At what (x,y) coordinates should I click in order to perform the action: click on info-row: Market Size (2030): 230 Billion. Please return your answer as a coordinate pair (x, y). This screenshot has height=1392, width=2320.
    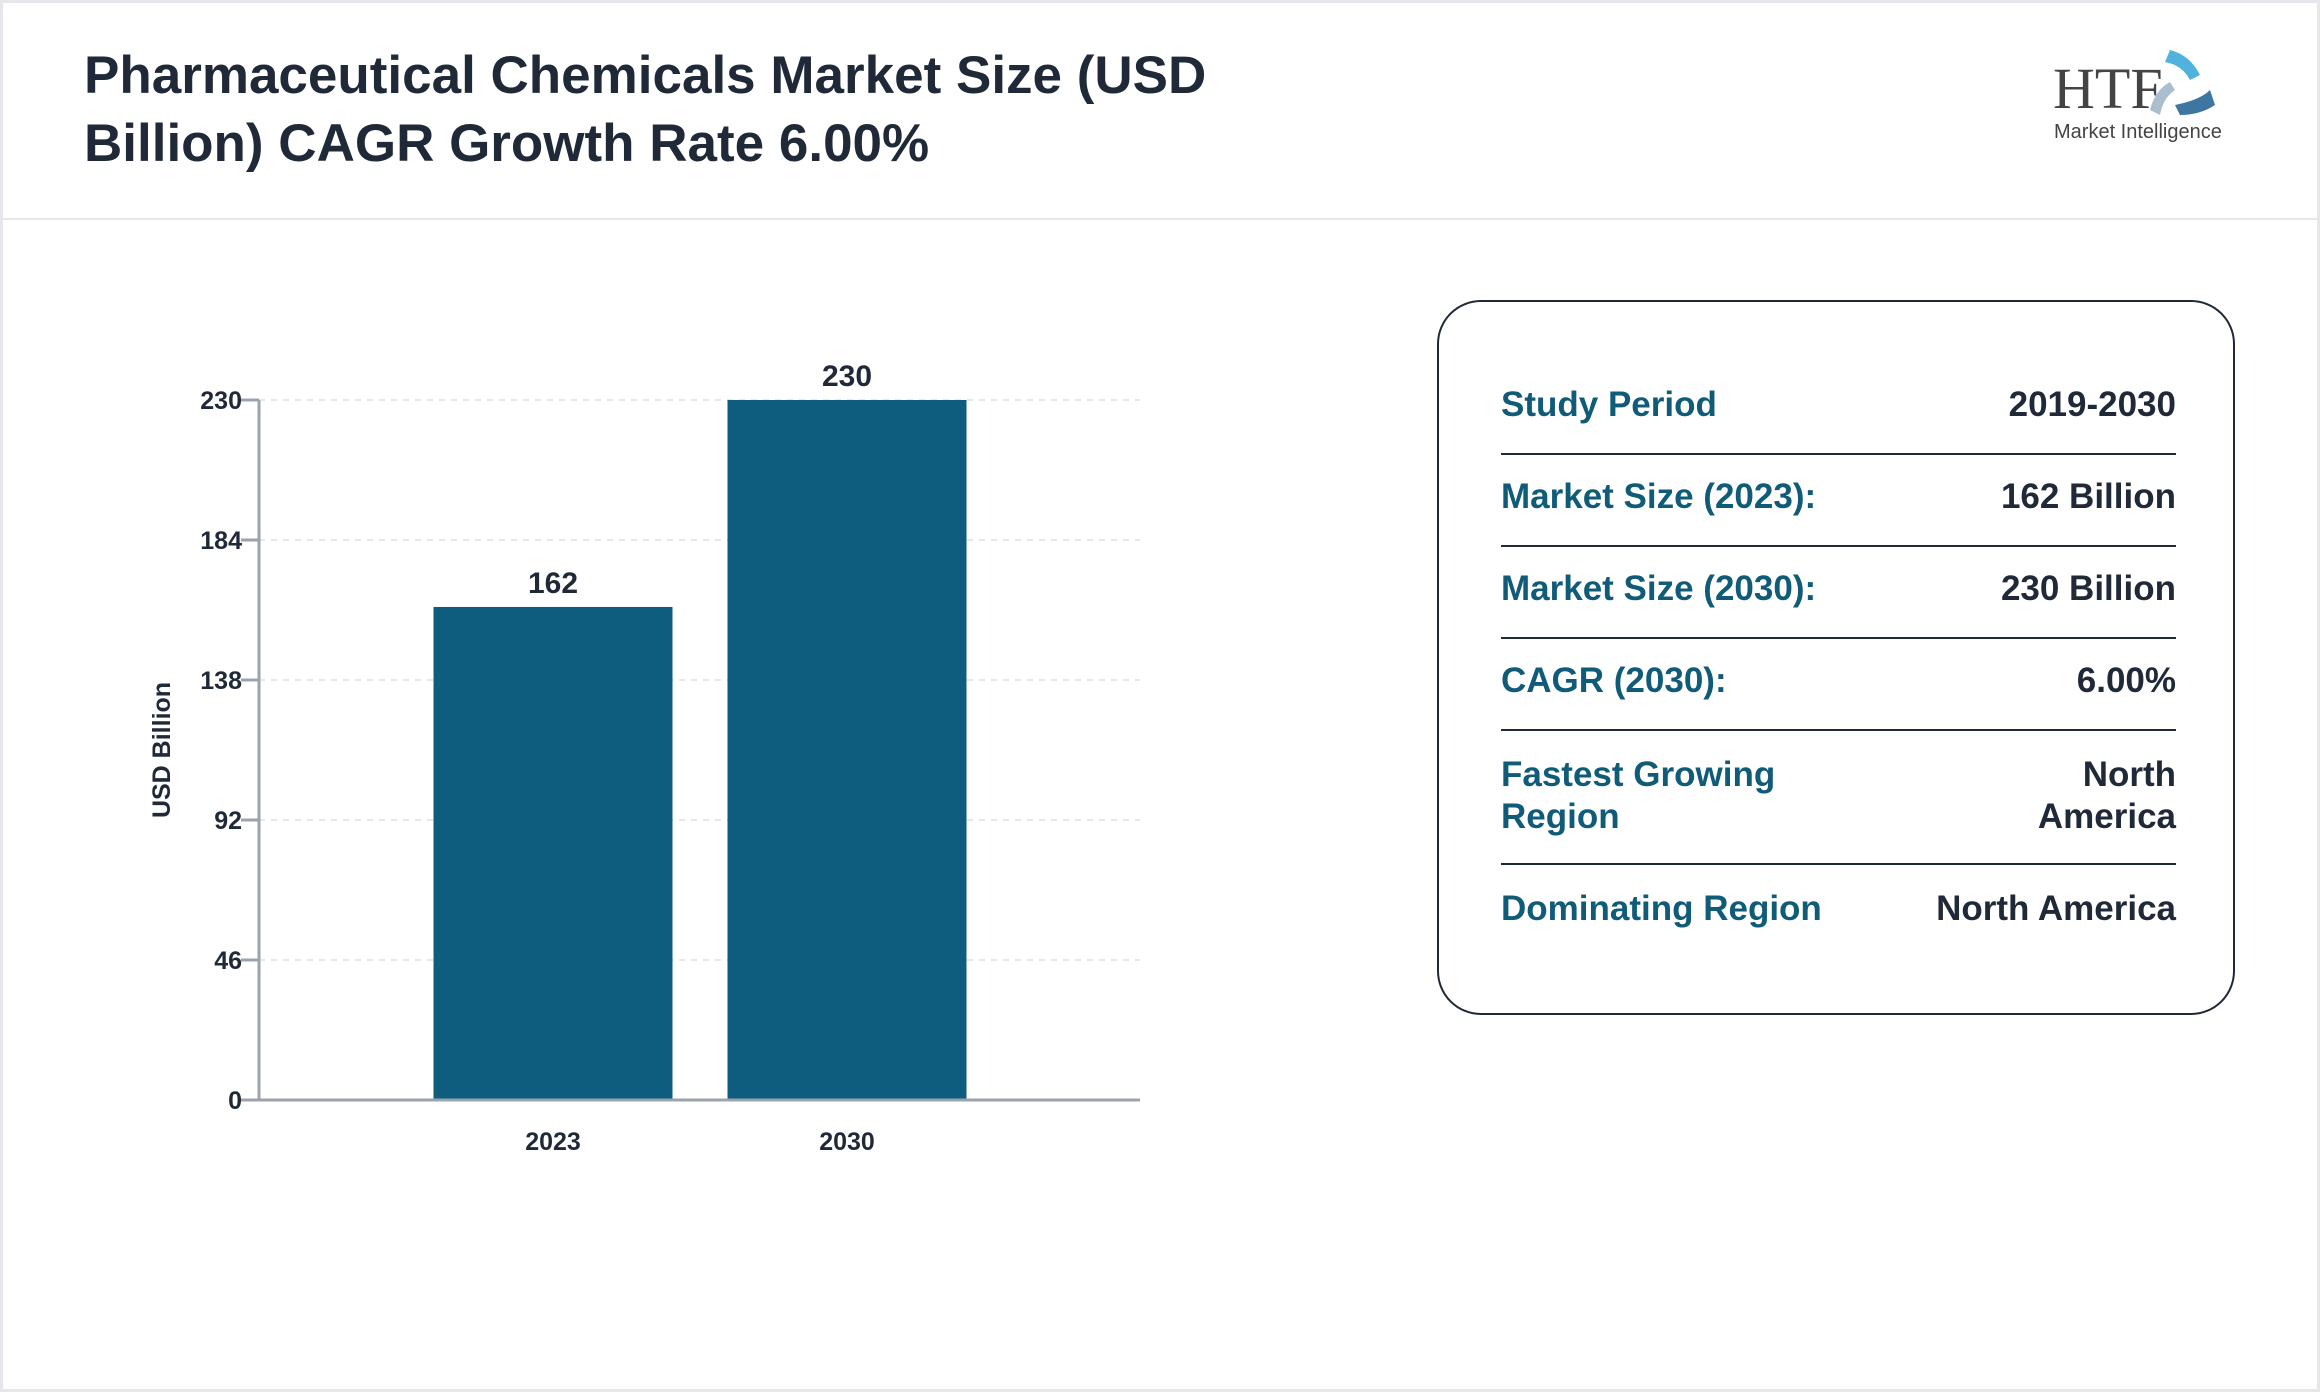
    Looking at the image, I should click on (1838, 589).